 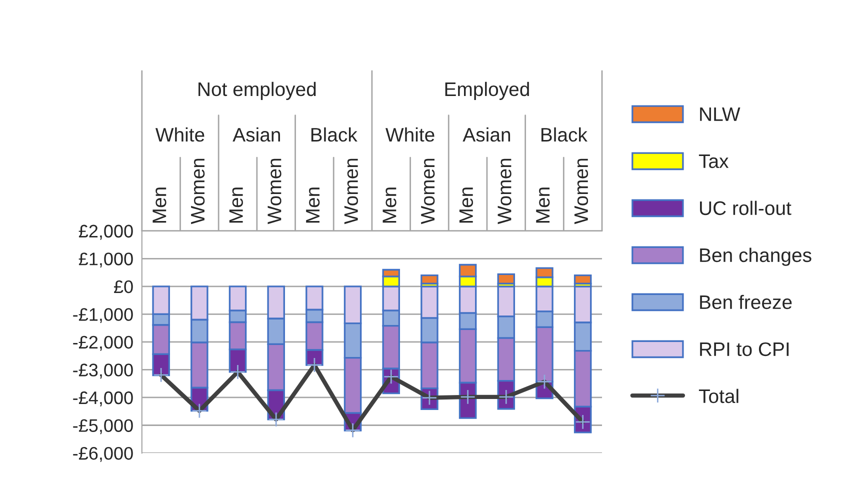 I want to click on legend-label: NLW, so click(x=720, y=114).